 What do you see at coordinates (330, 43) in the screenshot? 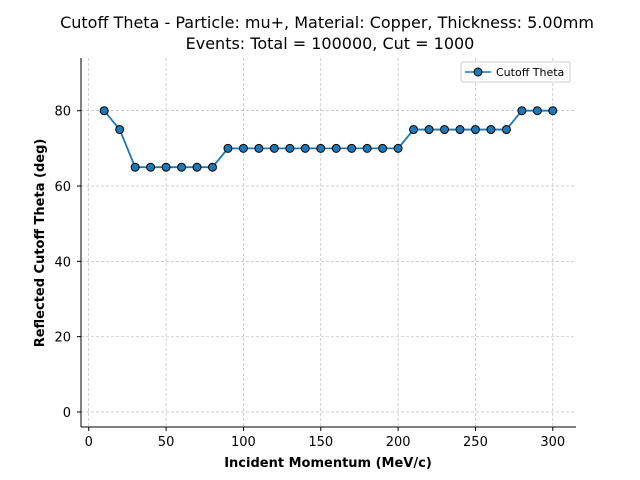
I see `chart-title-line-2: Events: Total = 100000, Cut = 1000` at bounding box center [330, 43].